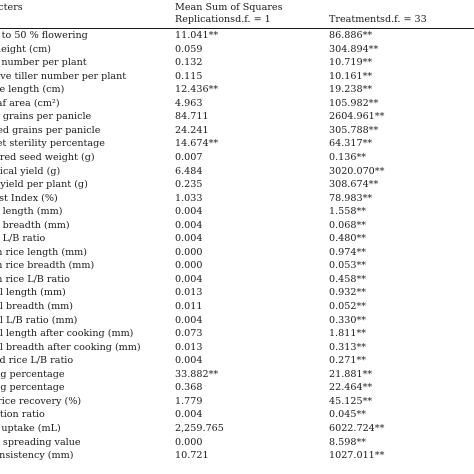 The height and width of the screenshot is (474, 474). Describe the element at coordinates (37, 361) in the screenshot. I see `character-cell: ked rice L/B ratio` at that location.